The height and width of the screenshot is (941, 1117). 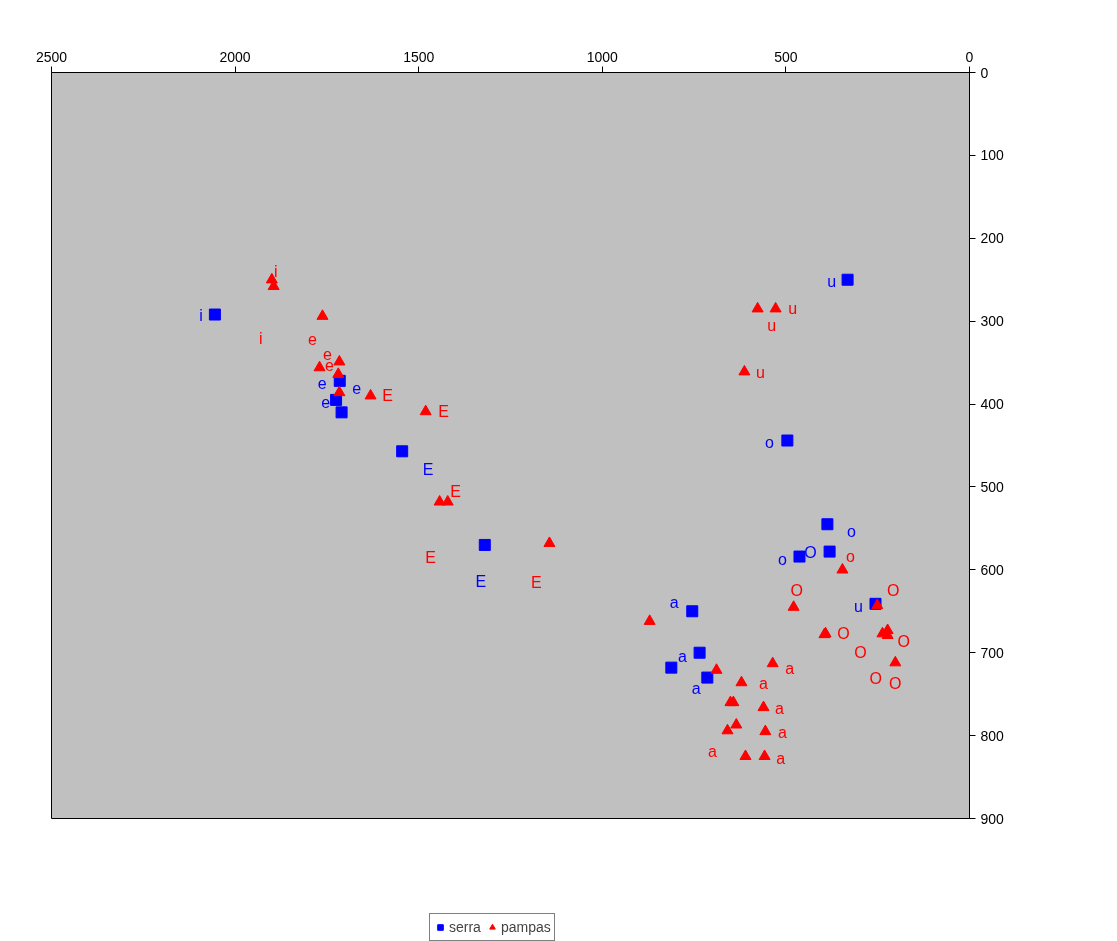 What do you see at coordinates (992, 155) in the screenshot?
I see `y-tick-label: 100` at bounding box center [992, 155].